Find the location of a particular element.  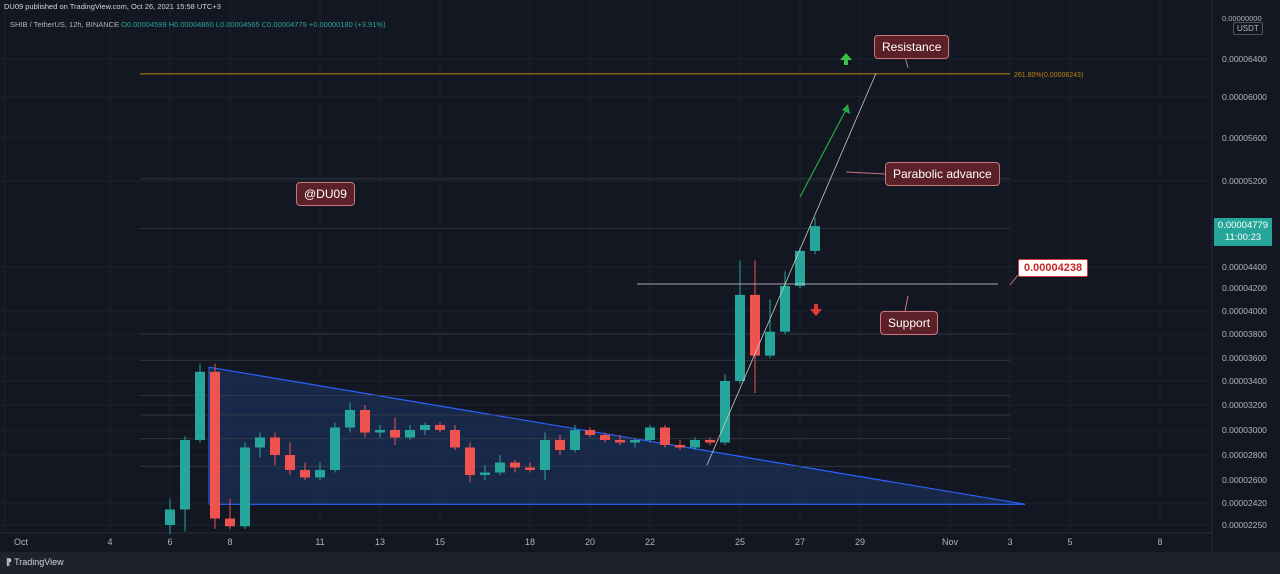

footer-bar: ⁋ TradingView is located at coordinates (640, 563).